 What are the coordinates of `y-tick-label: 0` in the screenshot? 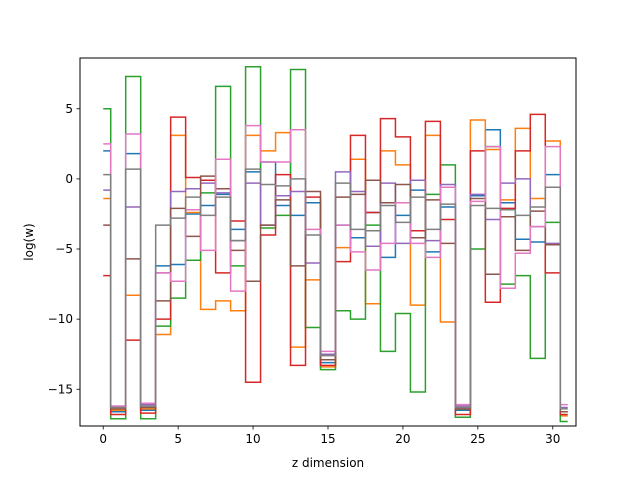 It's located at (69, 179).